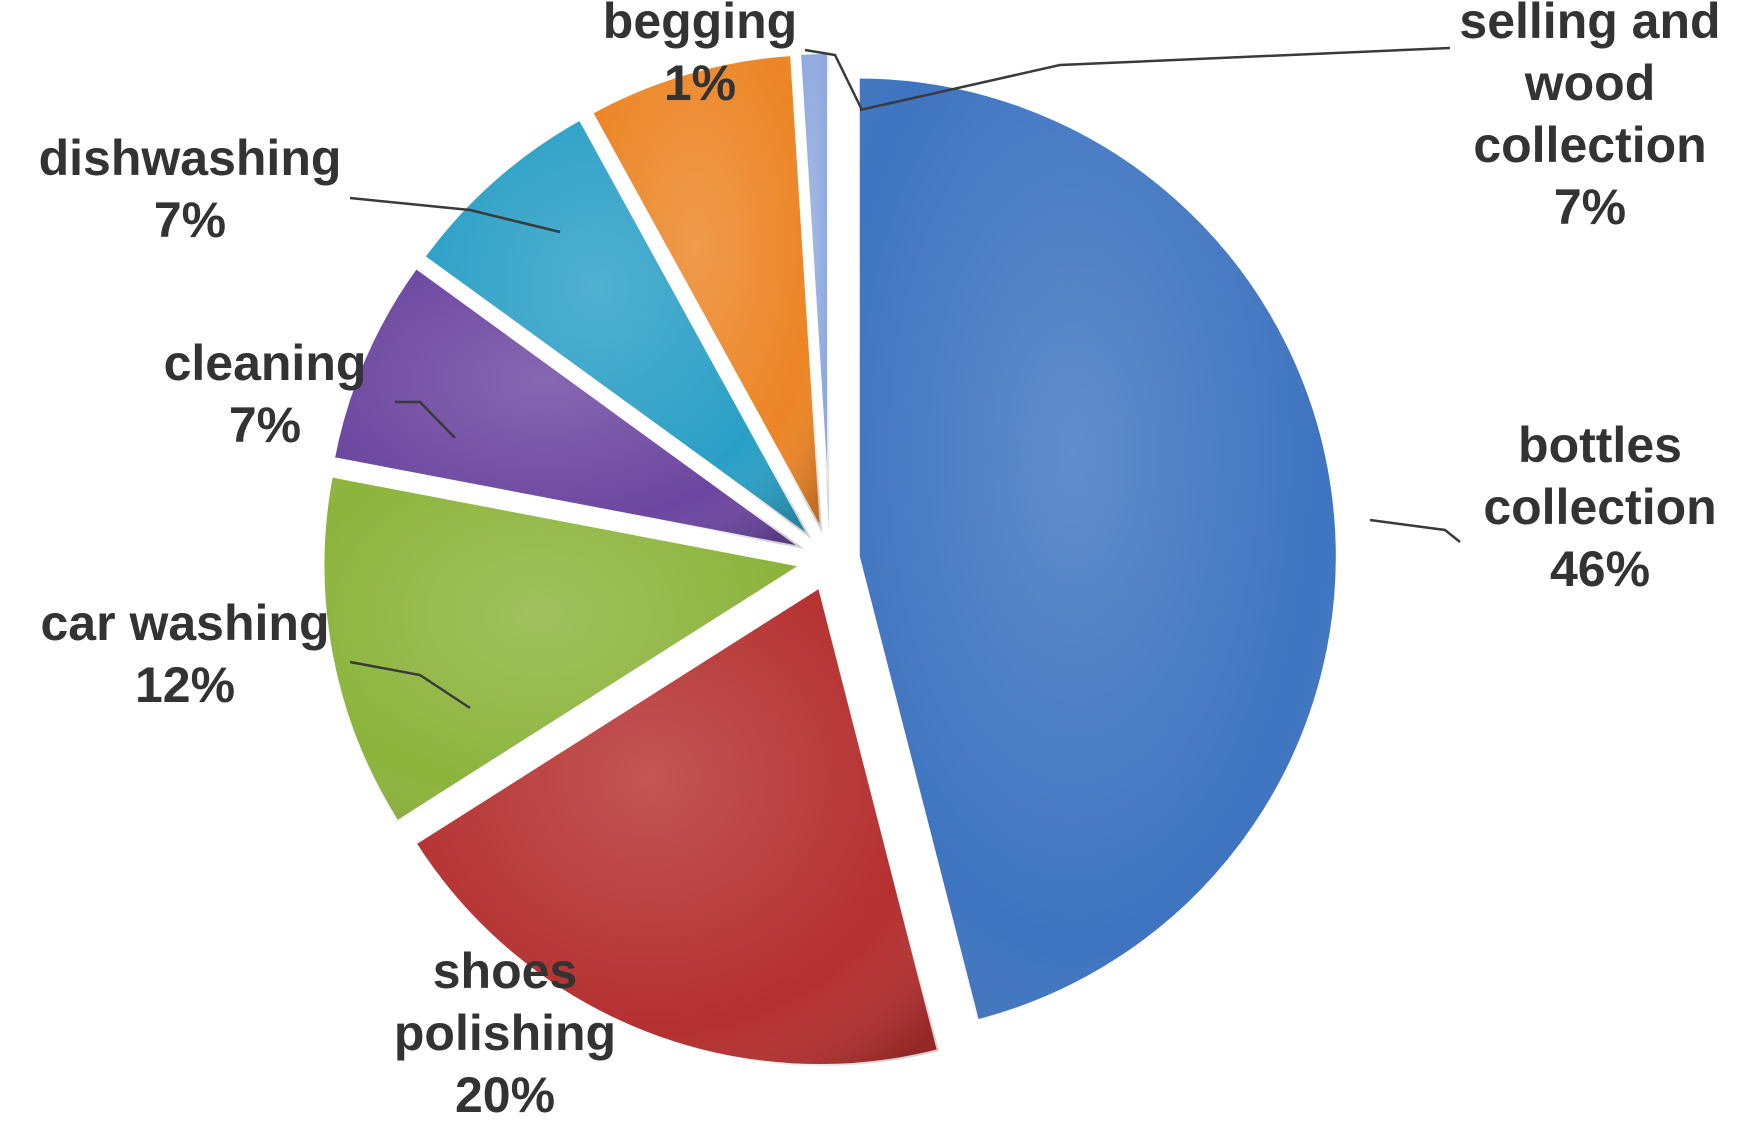  What do you see at coordinates (1600, 569) in the screenshot?
I see `slice-value-label: 46%` at bounding box center [1600, 569].